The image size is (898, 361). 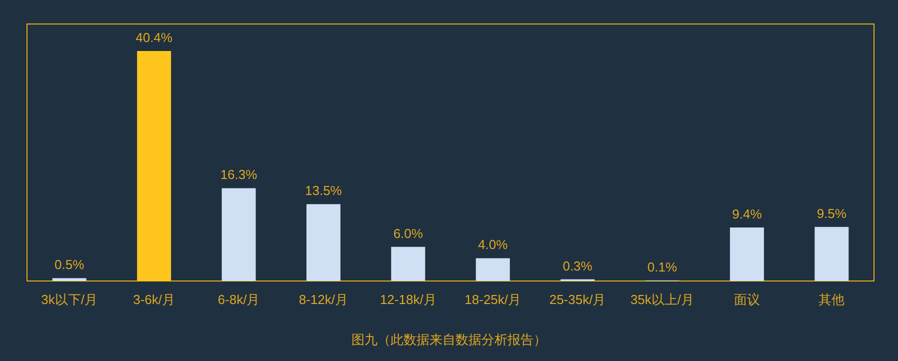 I want to click on x-tick-label: 3k以下/月, so click(x=69, y=299).